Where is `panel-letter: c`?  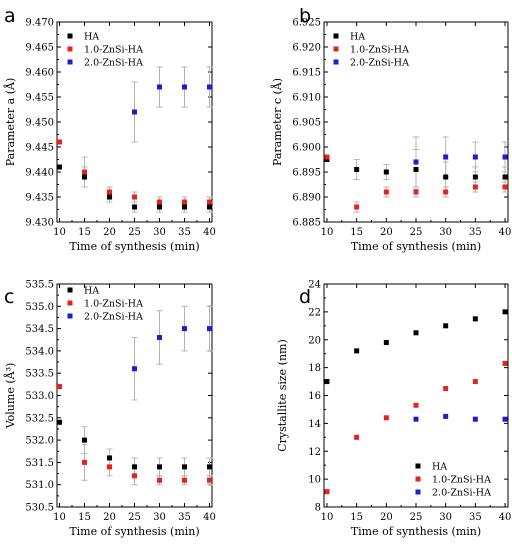
panel-letter: c is located at coordinates (9, 297).